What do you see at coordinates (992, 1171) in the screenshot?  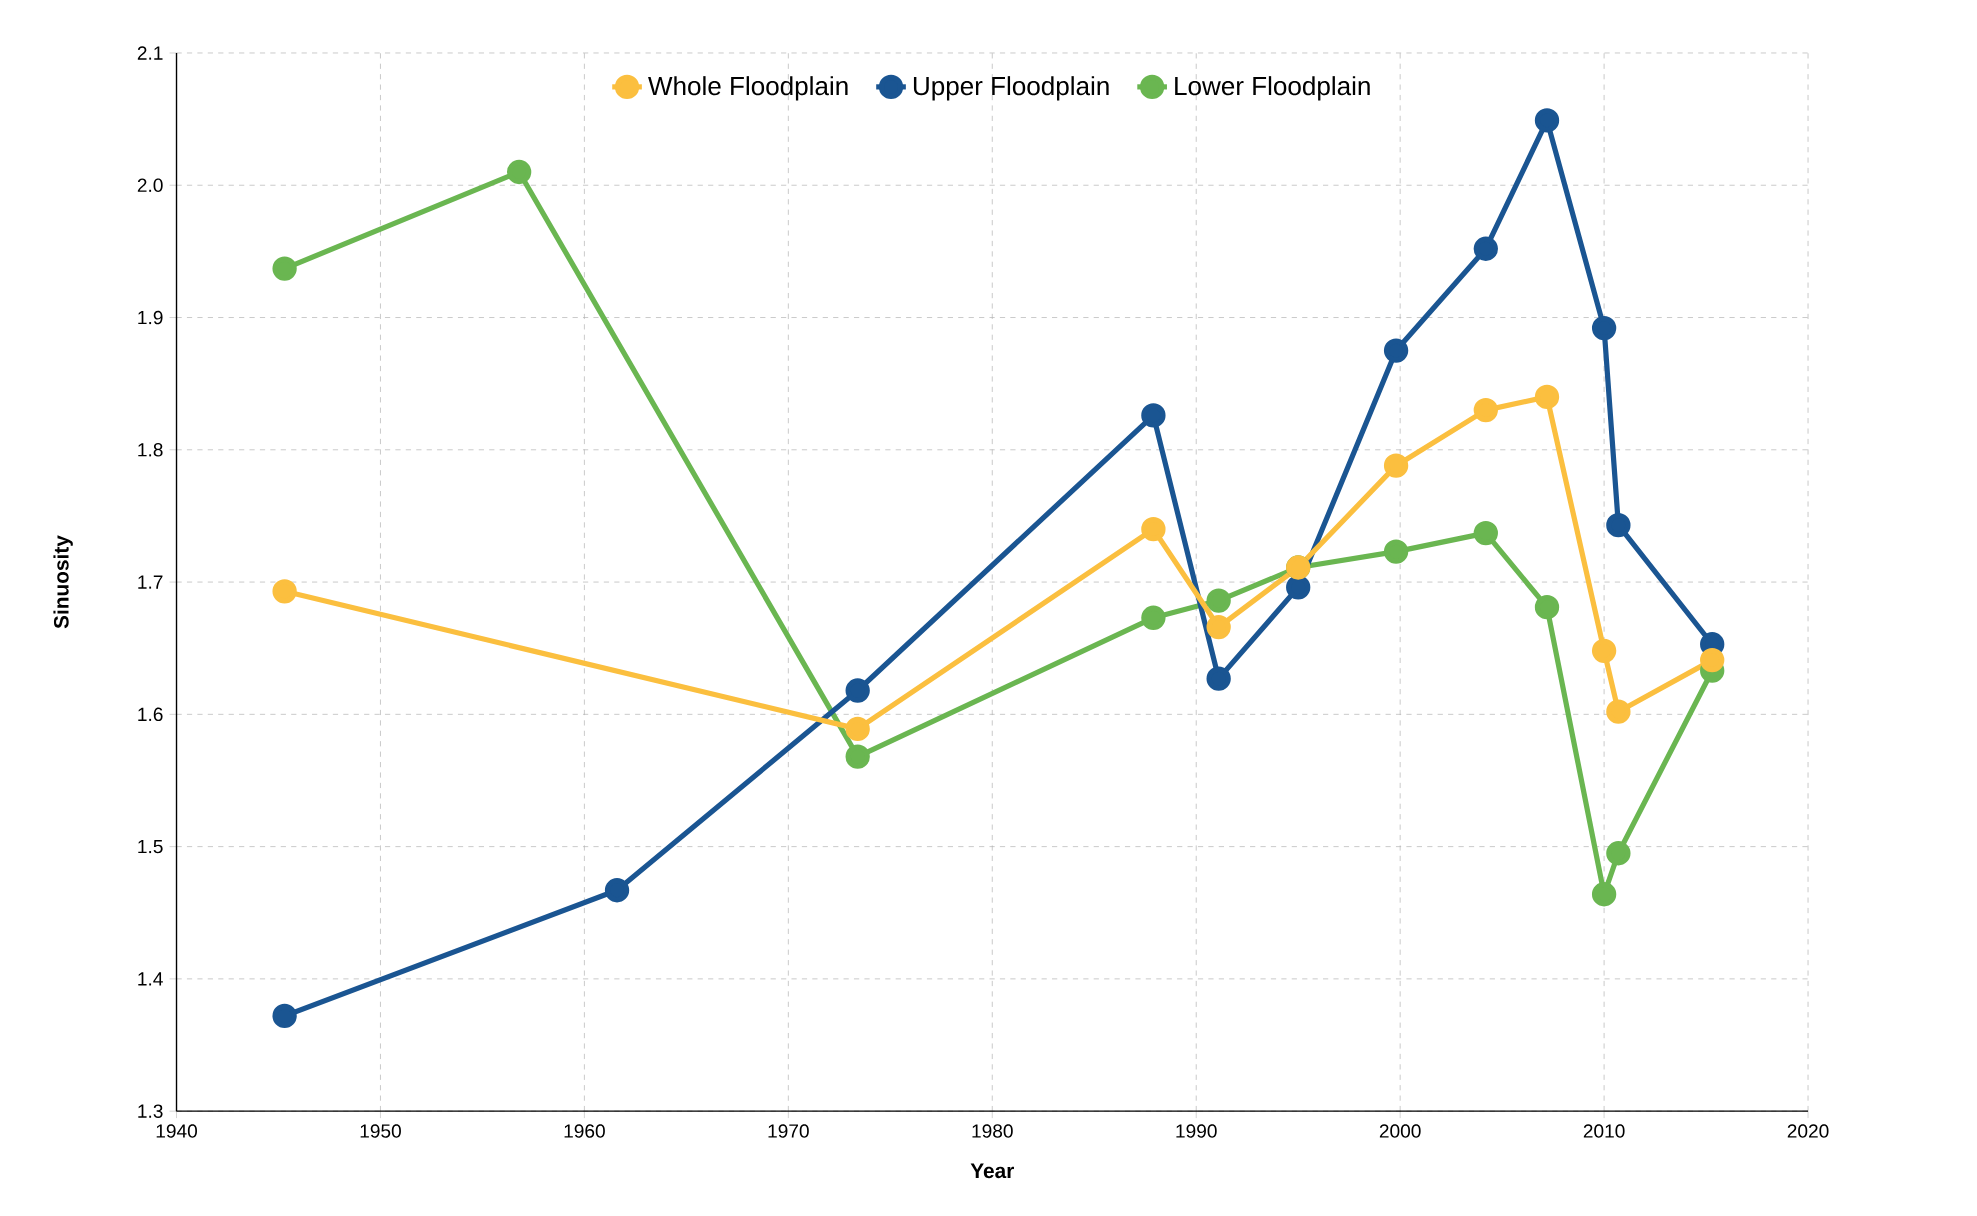 I see `x-axis-title: Year` at bounding box center [992, 1171].